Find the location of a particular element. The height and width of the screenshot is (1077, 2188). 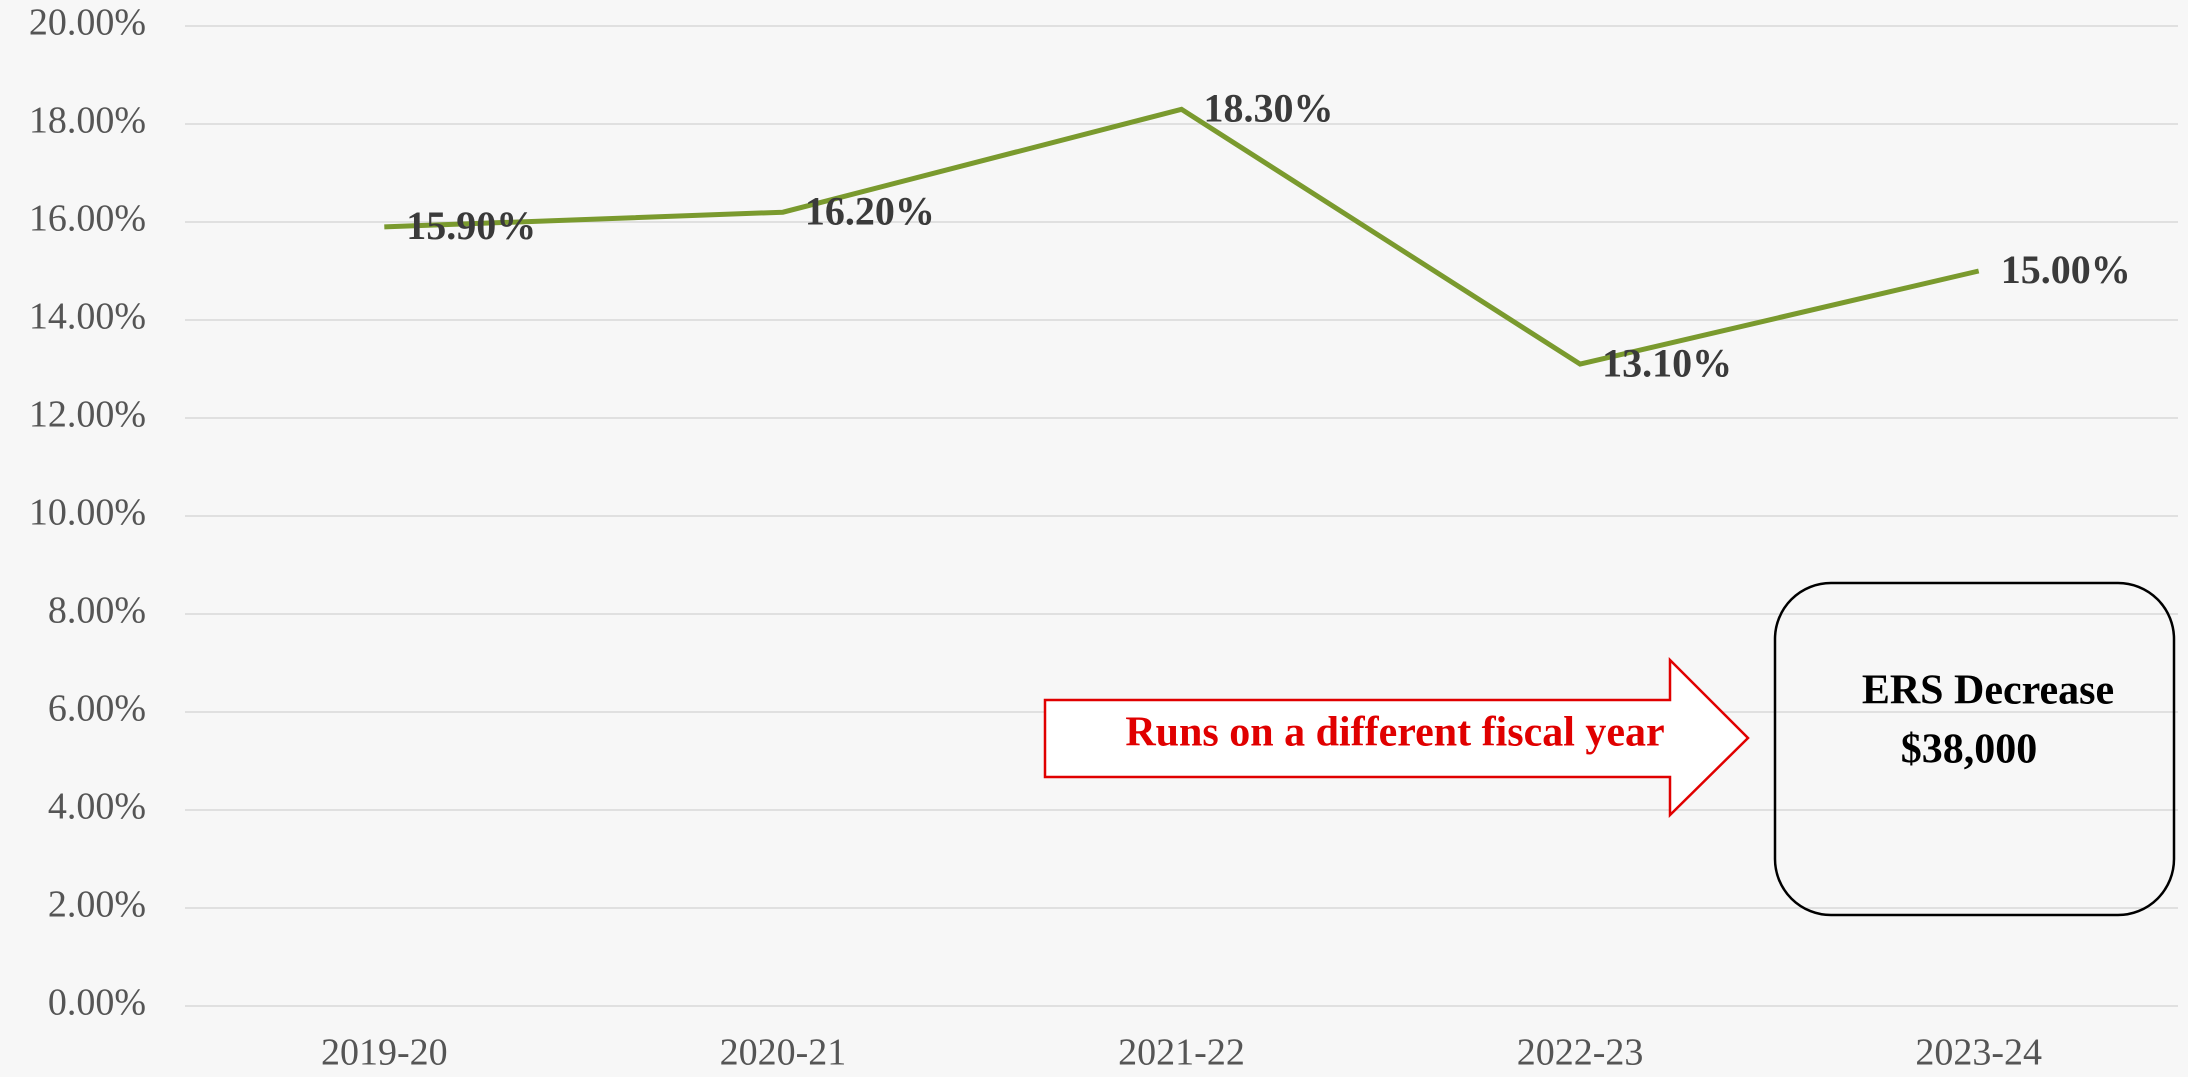

y-tick-label: 4.00% is located at coordinates (97, 807).